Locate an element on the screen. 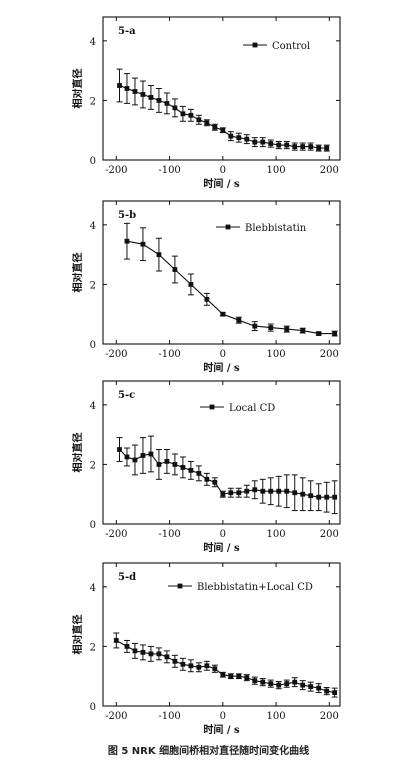  legend-label: Control is located at coordinates (291, 46).